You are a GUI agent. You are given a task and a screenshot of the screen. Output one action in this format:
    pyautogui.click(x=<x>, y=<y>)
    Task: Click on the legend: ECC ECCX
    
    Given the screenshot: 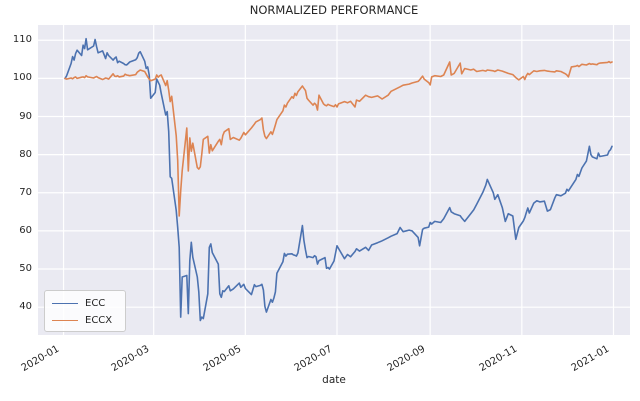 What is the action you would take?
    pyautogui.click(x=85, y=311)
    